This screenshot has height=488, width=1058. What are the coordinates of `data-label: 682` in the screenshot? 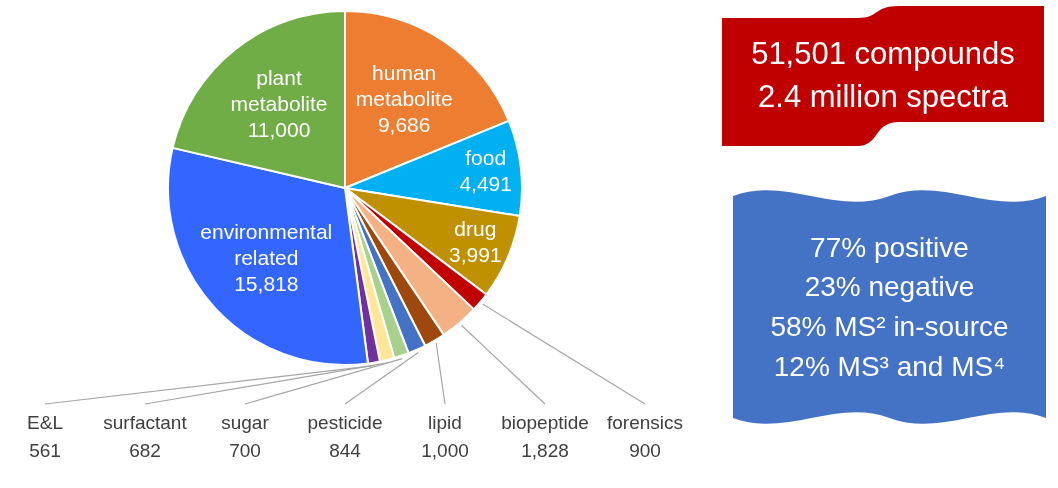 It's located at (145, 451).